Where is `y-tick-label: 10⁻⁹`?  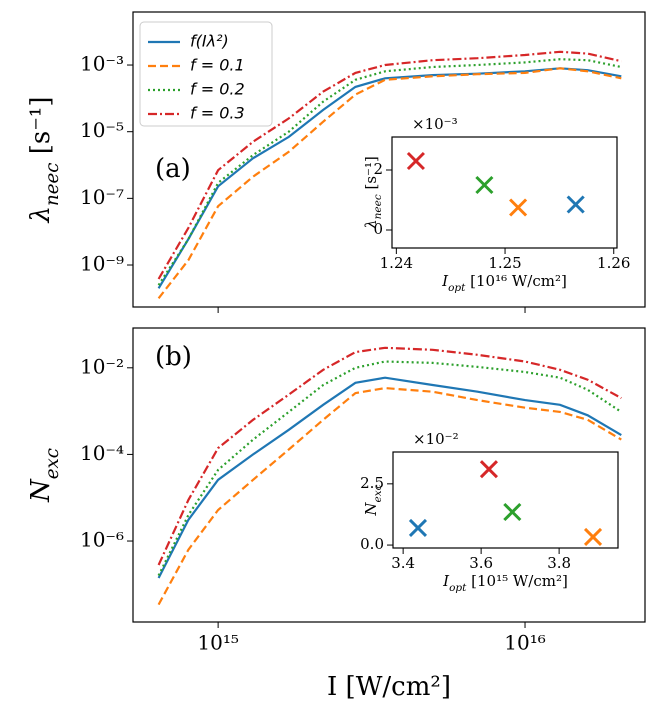
y-tick-label: 10⁻⁹ is located at coordinates (102, 264).